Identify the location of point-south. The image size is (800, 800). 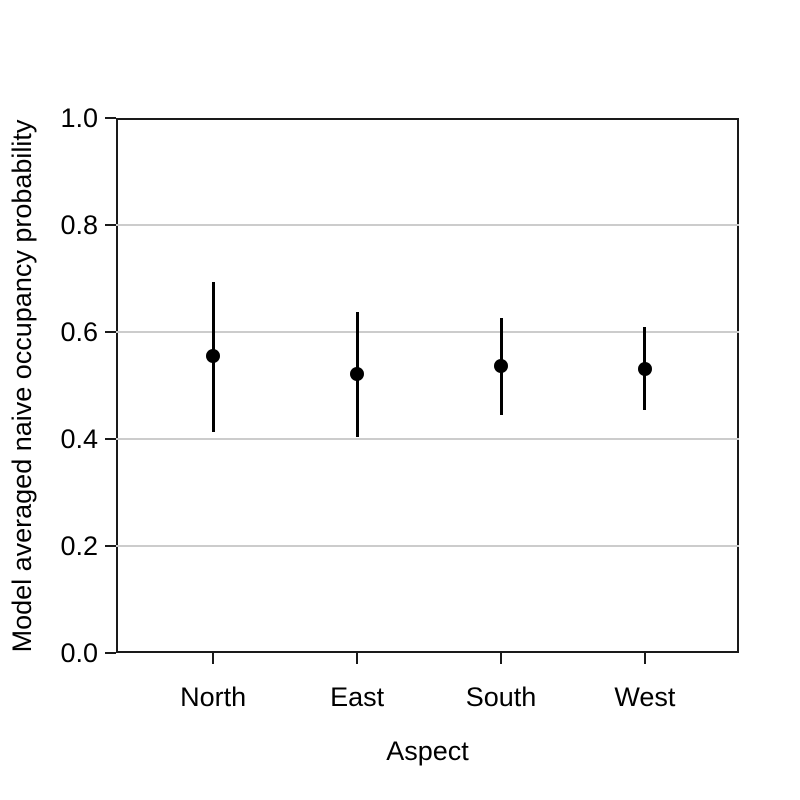
(501, 365).